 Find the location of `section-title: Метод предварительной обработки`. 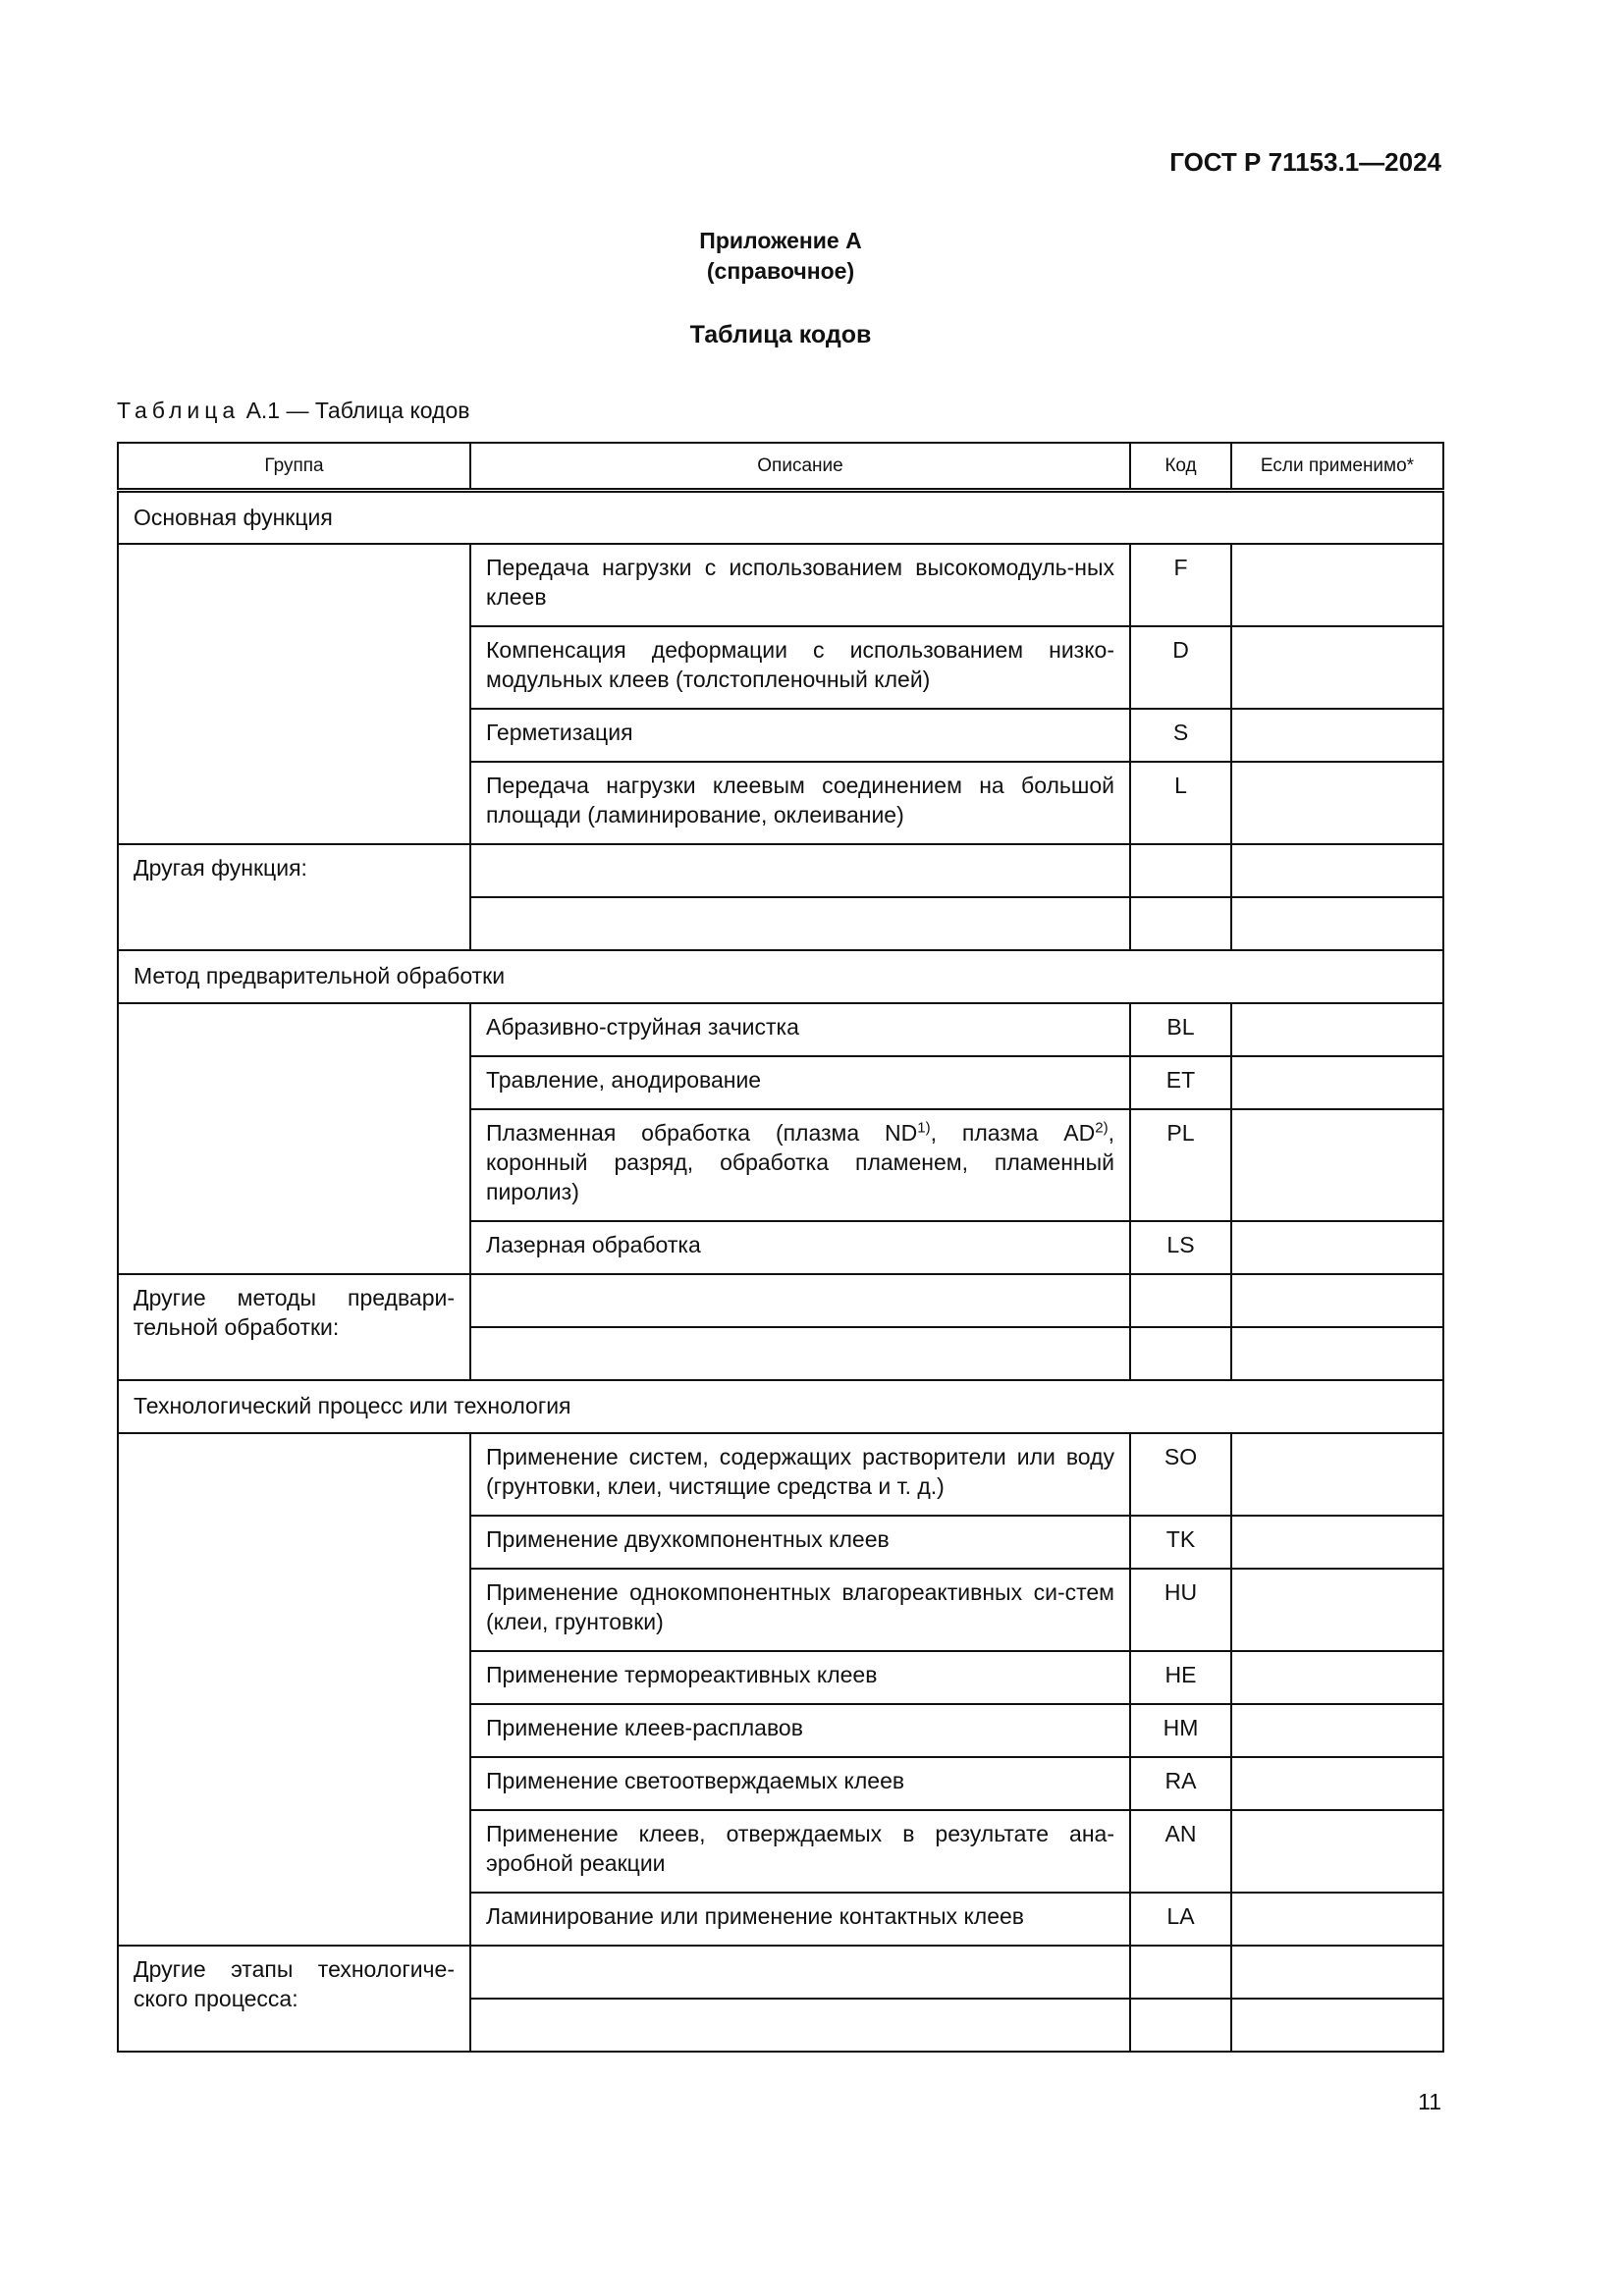

section-title: Метод предварительной обработки is located at coordinates (780, 976).